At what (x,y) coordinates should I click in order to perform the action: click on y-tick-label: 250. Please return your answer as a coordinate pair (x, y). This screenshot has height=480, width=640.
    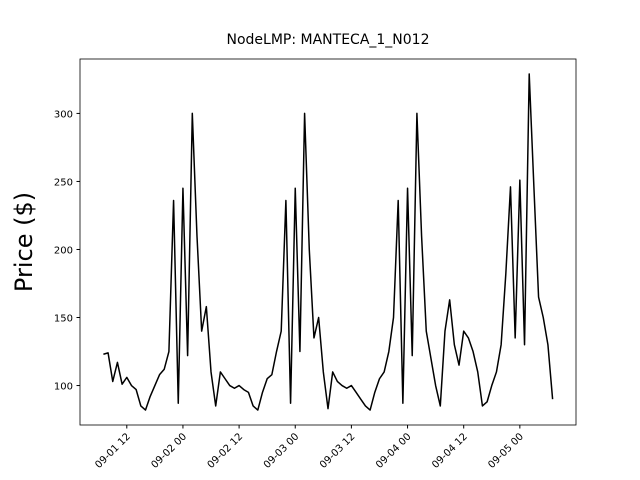
    Looking at the image, I should click on (63, 182).